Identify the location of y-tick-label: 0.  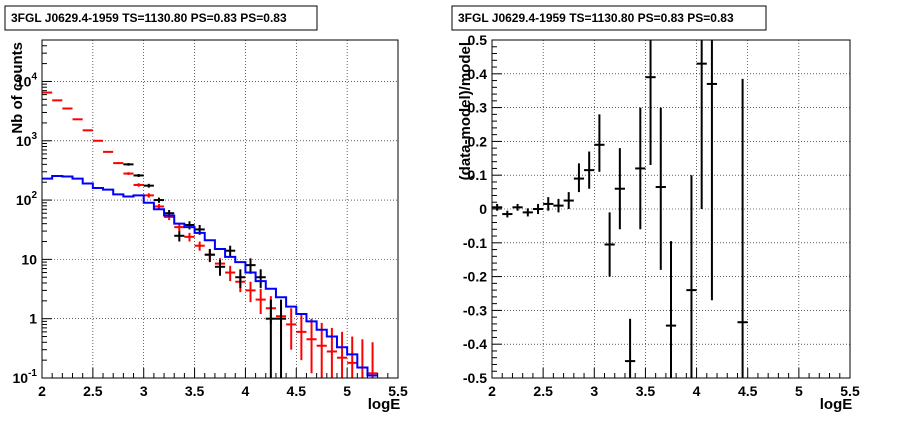
(483, 209).